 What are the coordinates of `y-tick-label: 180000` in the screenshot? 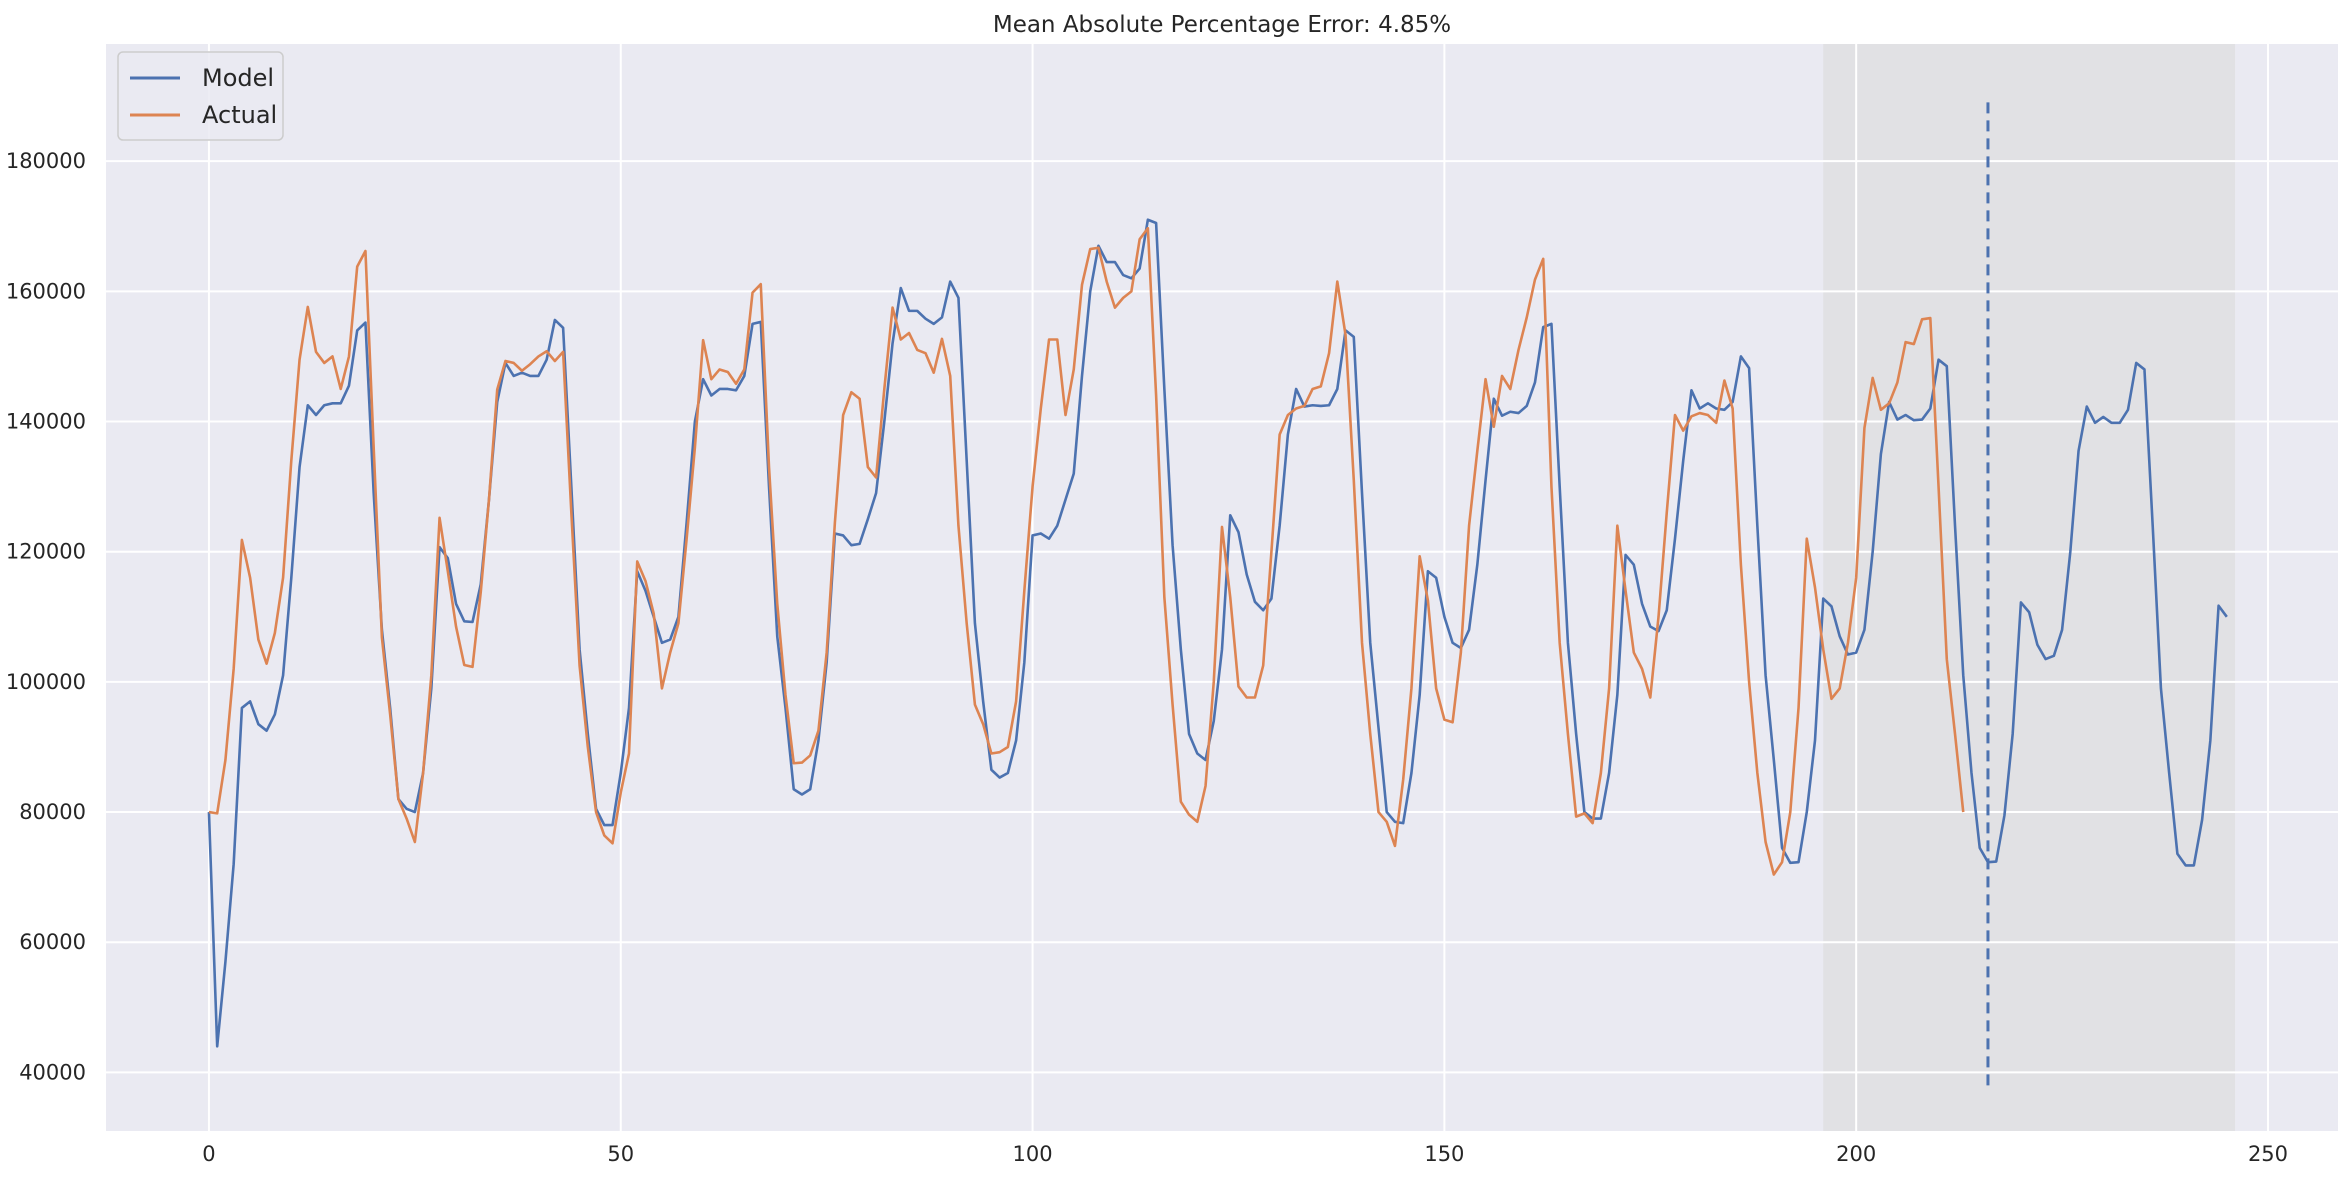 It's located at (46, 161).